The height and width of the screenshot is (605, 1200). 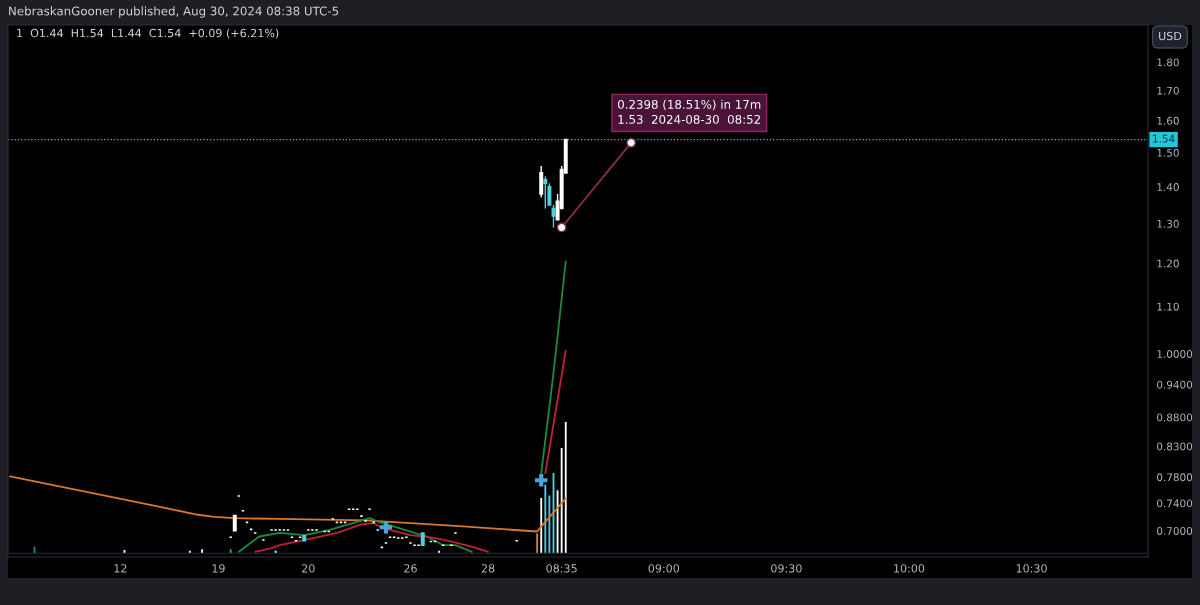 What do you see at coordinates (410, 568) in the screenshot?
I see `x-tick-label: 26` at bounding box center [410, 568].